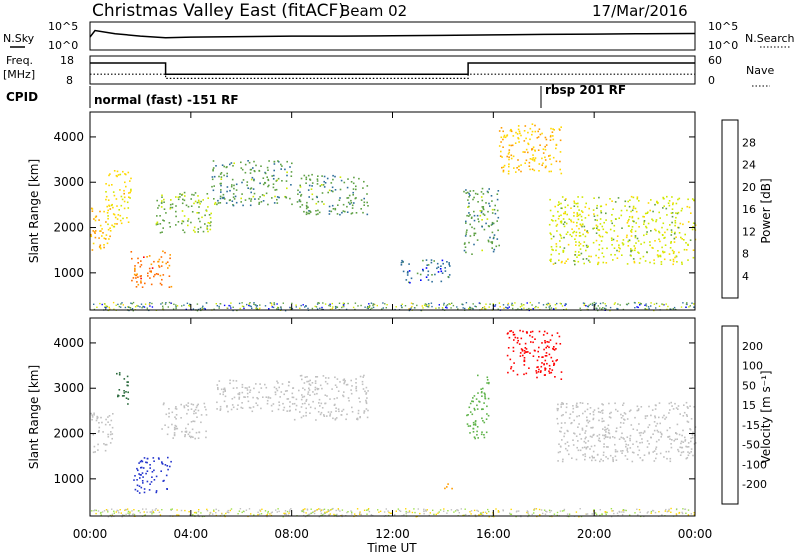  What do you see at coordinates (749, 187) in the screenshot?
I see `colorbar-tick-label: 20` at bounding box center [749, 187].